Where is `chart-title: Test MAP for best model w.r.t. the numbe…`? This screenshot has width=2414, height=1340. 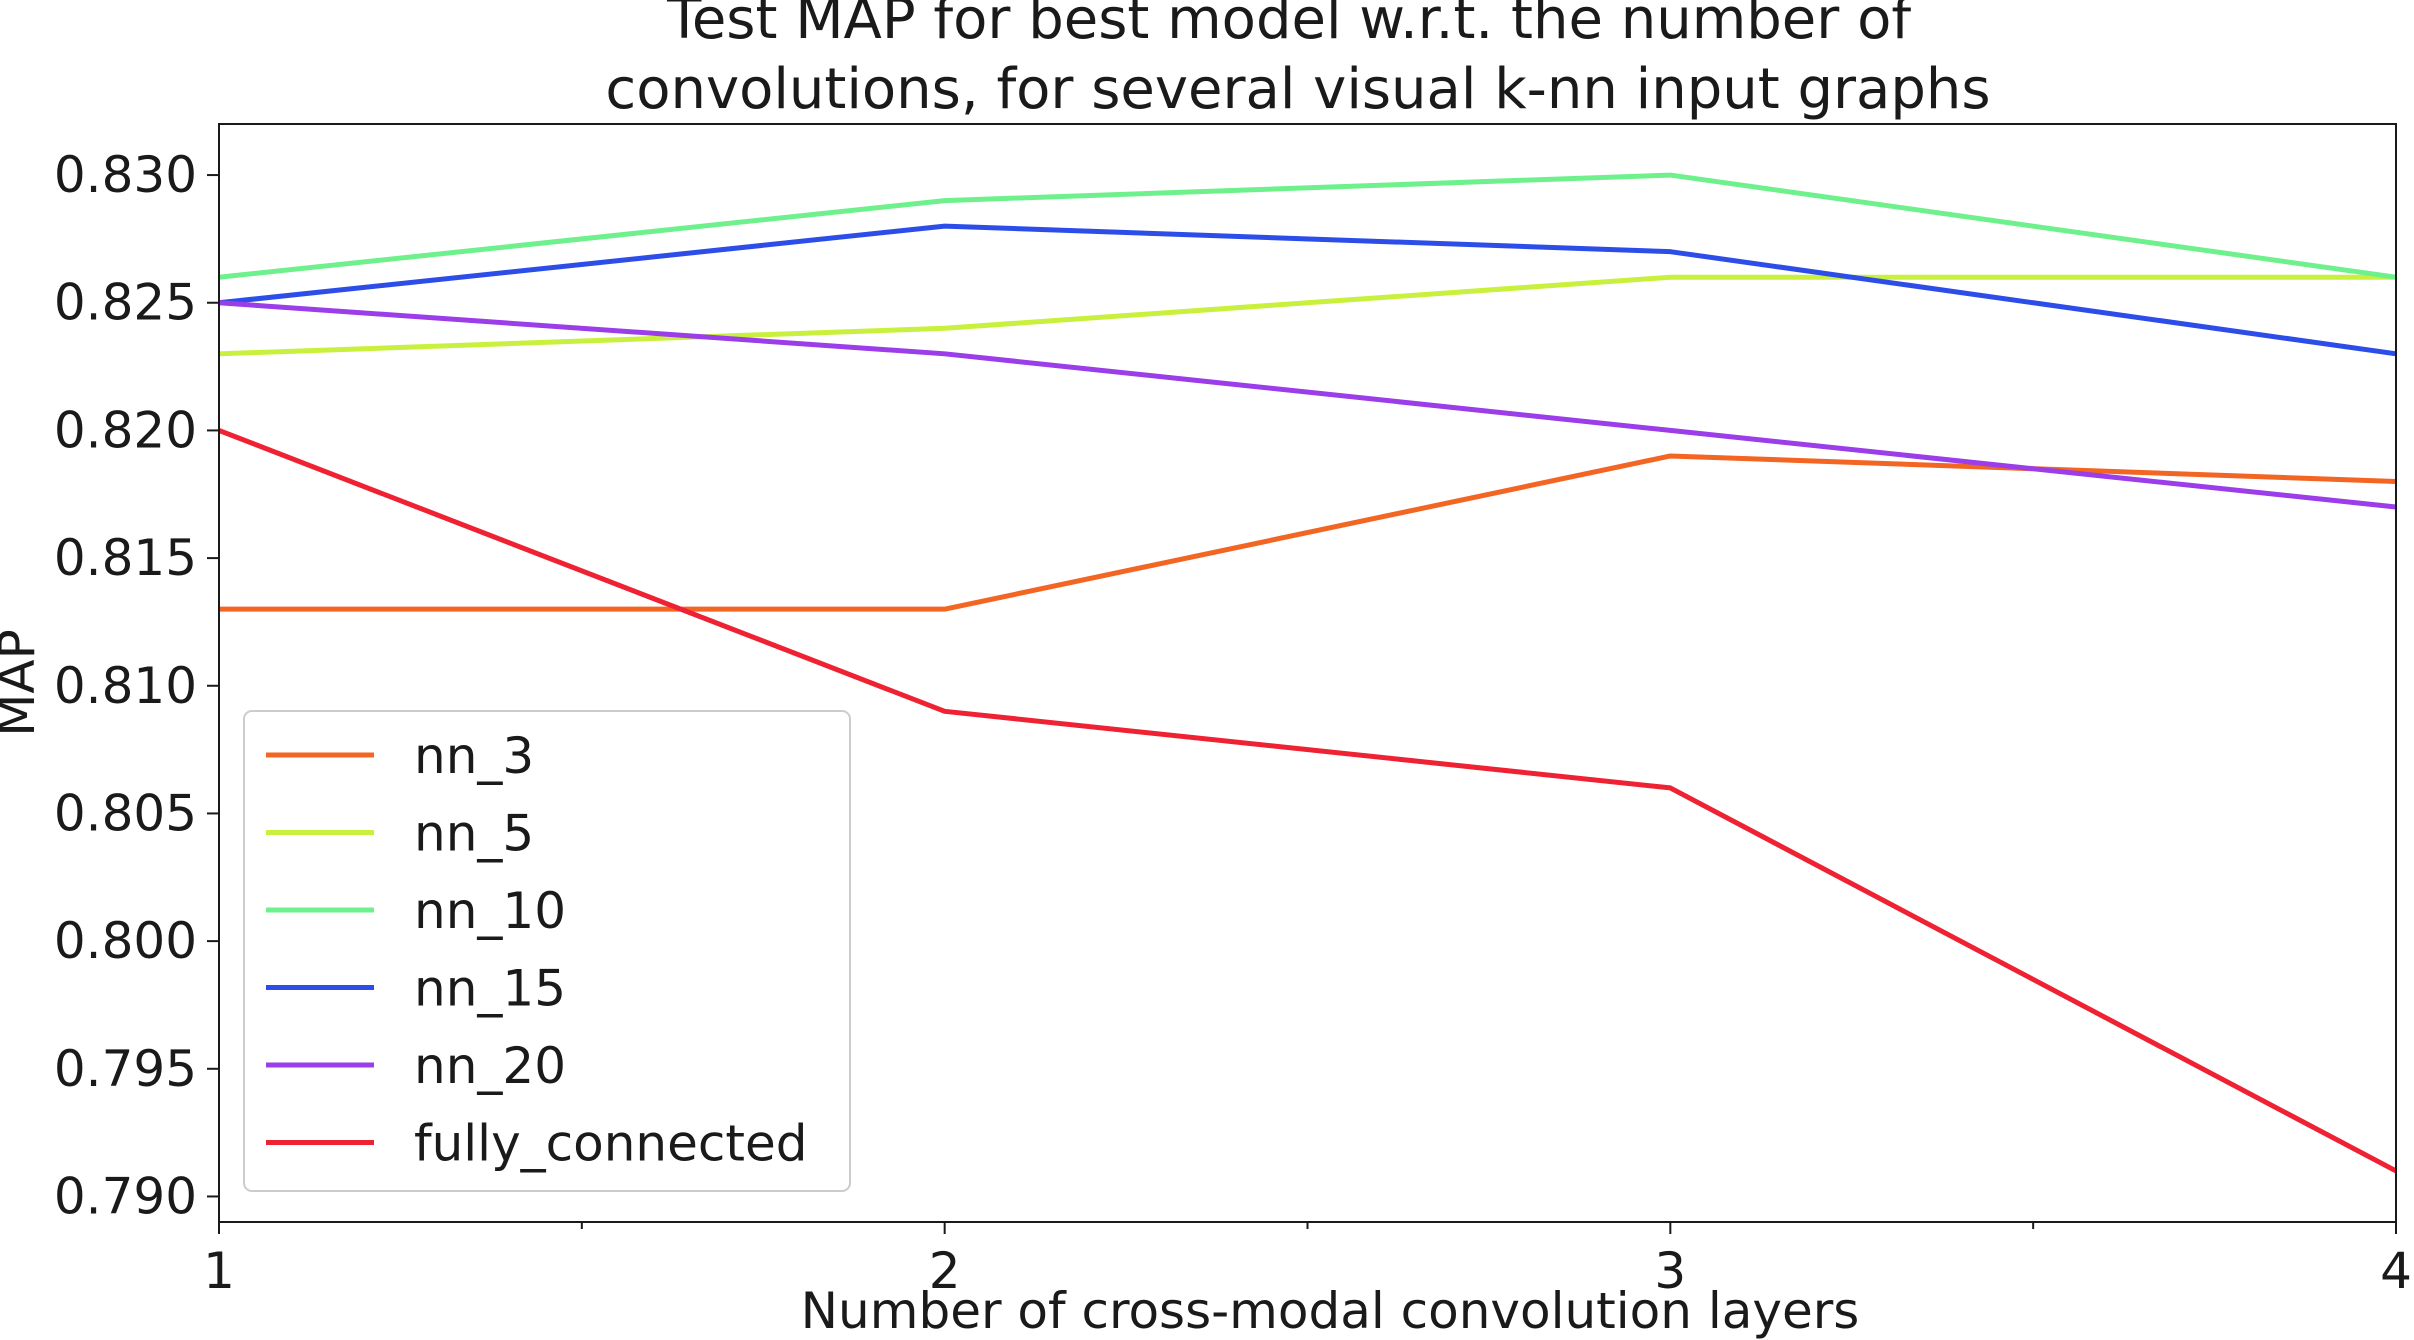 chart-title: Test MAP for best model w.r.t. the numbe… is located at coordinates (1297, 61).